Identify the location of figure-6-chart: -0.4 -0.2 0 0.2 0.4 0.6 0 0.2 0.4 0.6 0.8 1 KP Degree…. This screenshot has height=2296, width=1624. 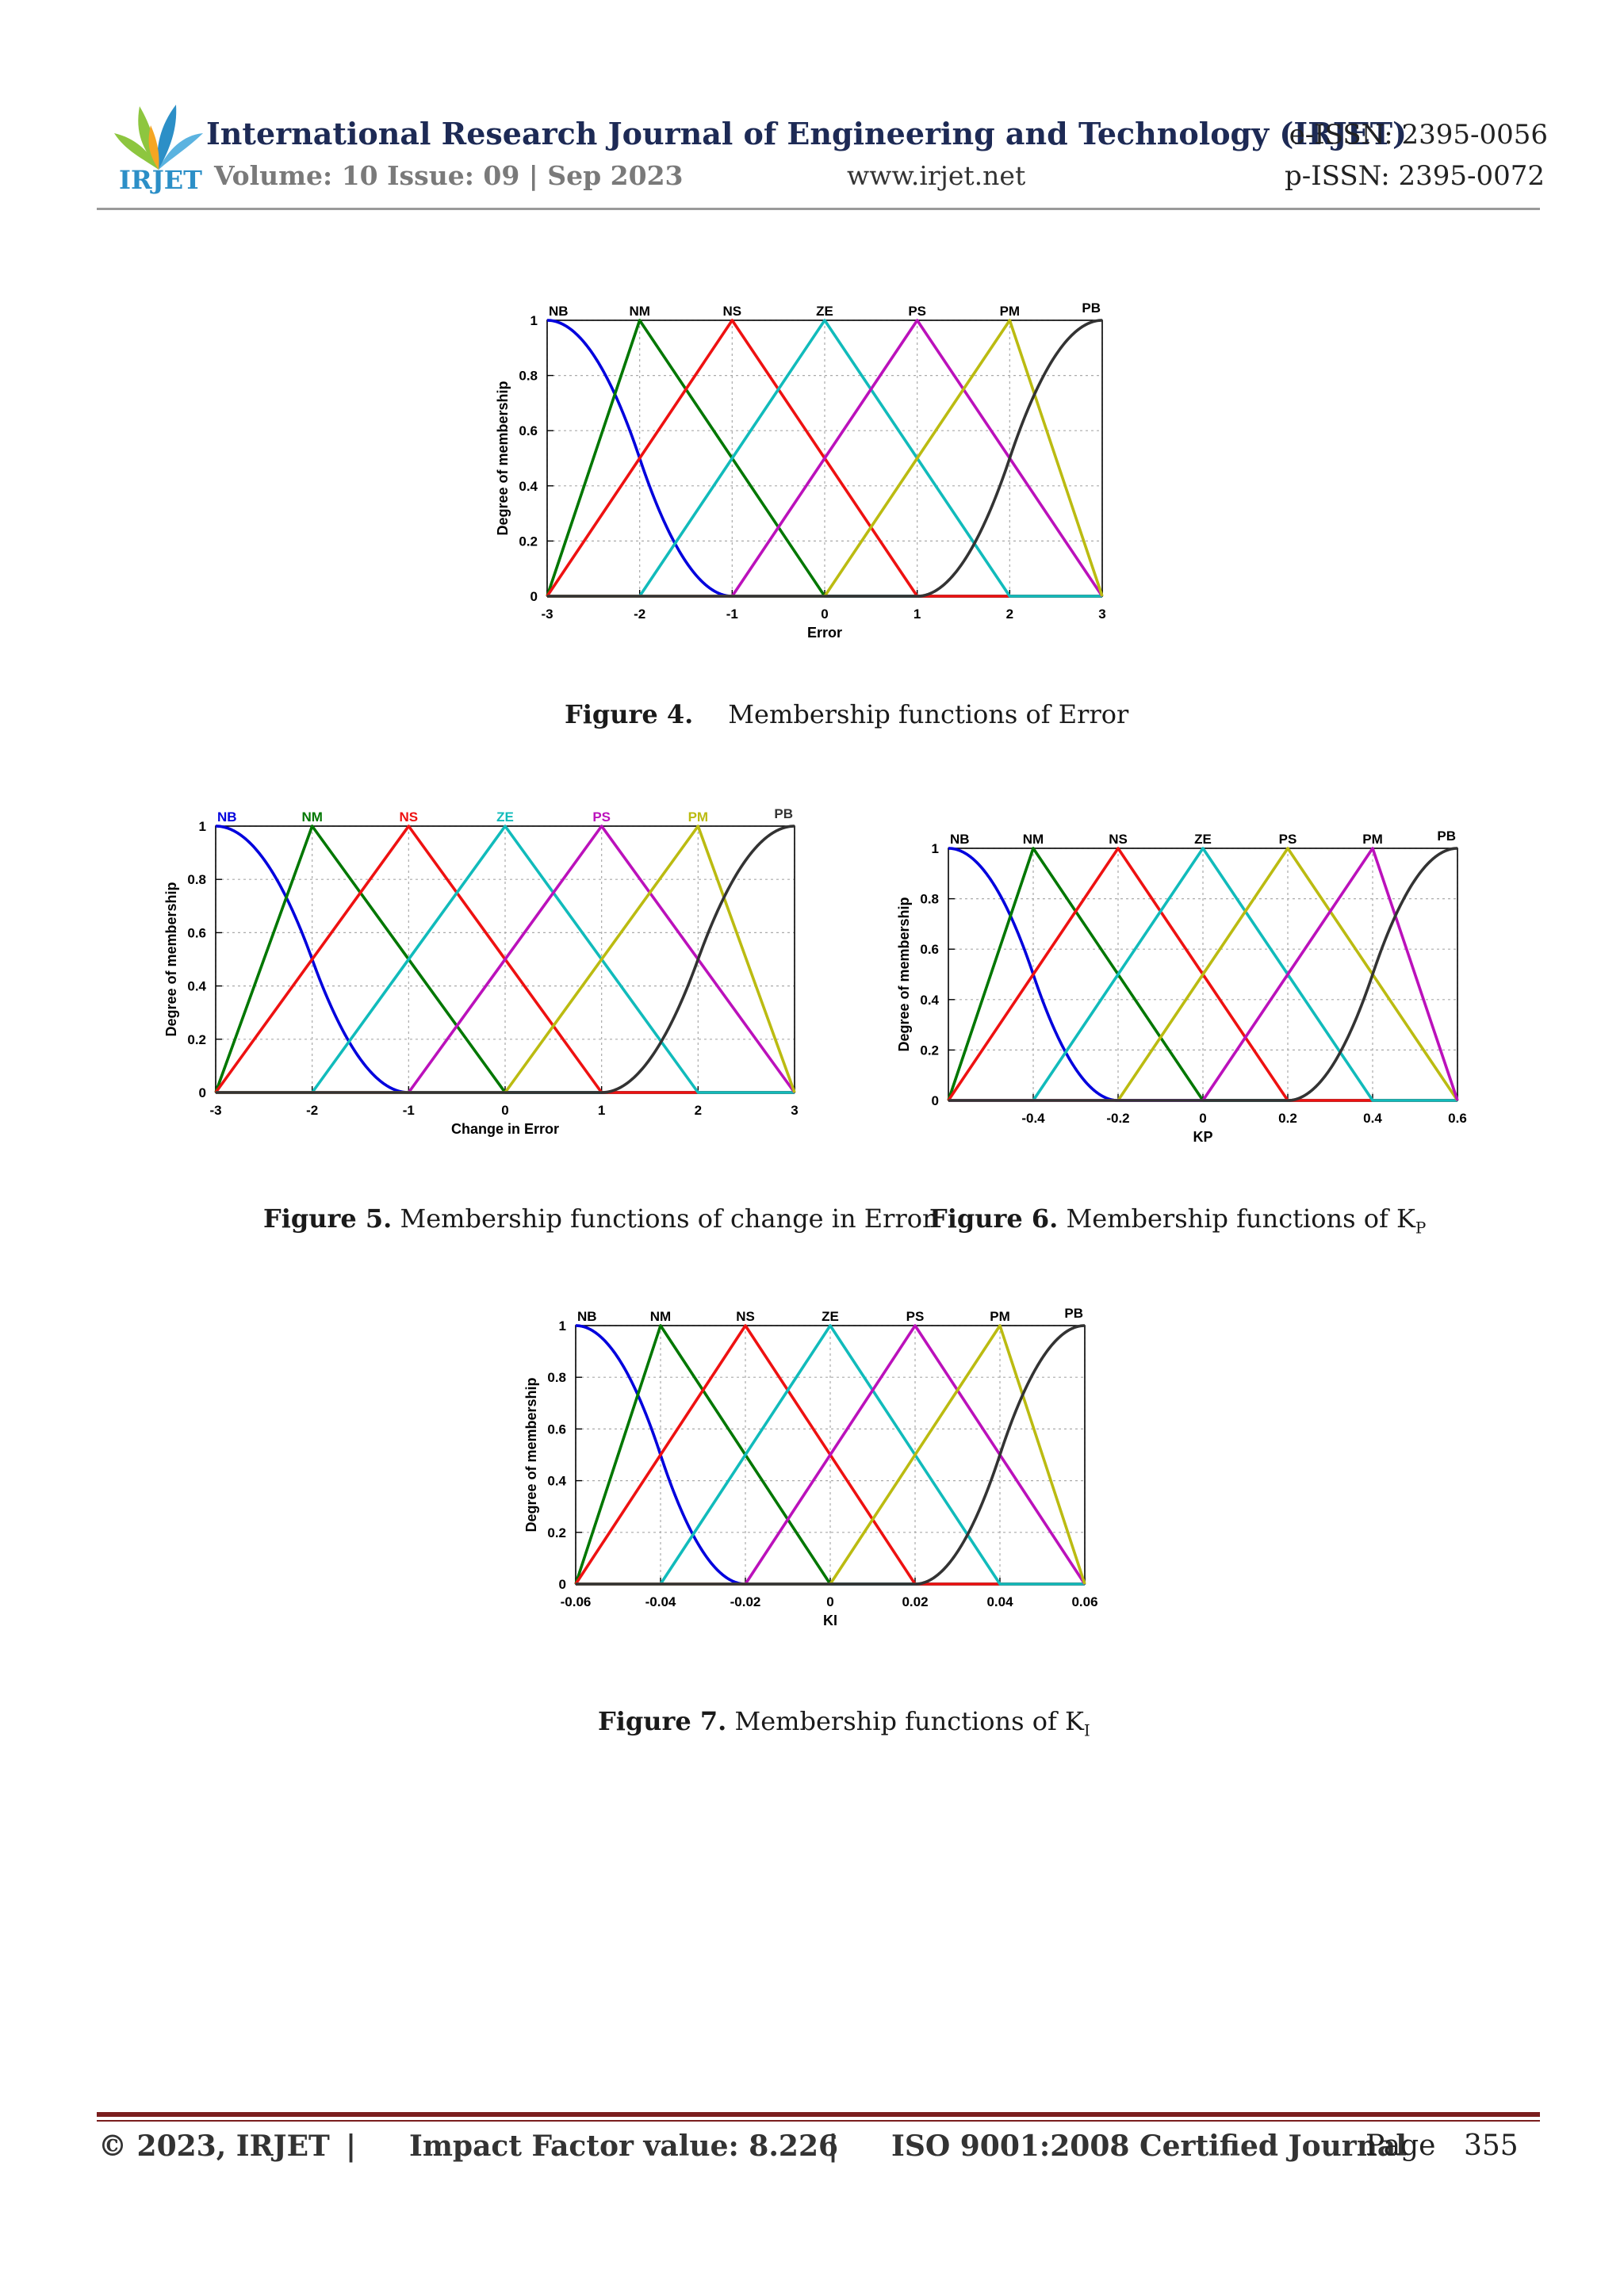
(1181, 987).